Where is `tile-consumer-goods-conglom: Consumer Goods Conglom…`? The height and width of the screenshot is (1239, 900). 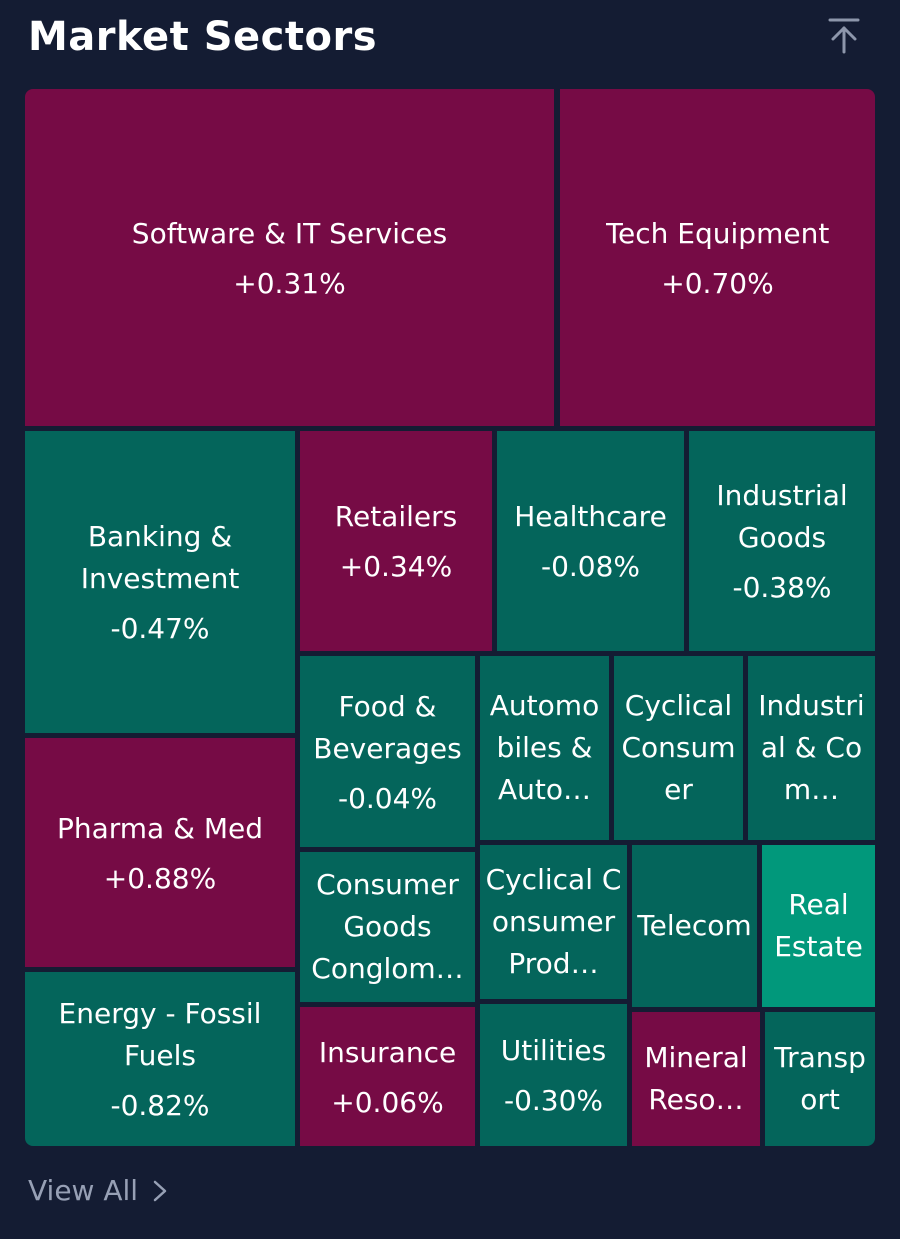
tile-consumer-goods-conglom: Consumer Goods Conglom… is located at coordinates (387, 927).